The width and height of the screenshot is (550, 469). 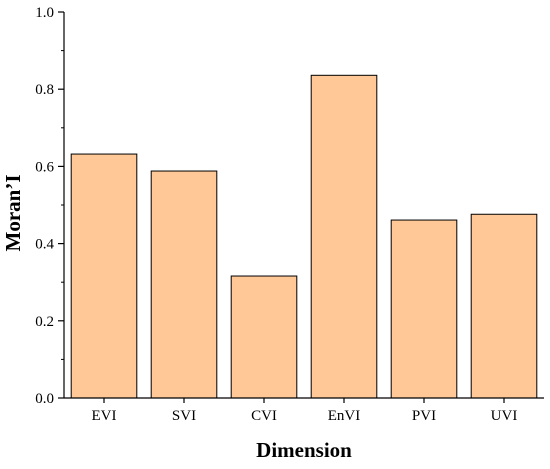 I want to click on y-tick-label: 0.6, so click(x=44, y=167).